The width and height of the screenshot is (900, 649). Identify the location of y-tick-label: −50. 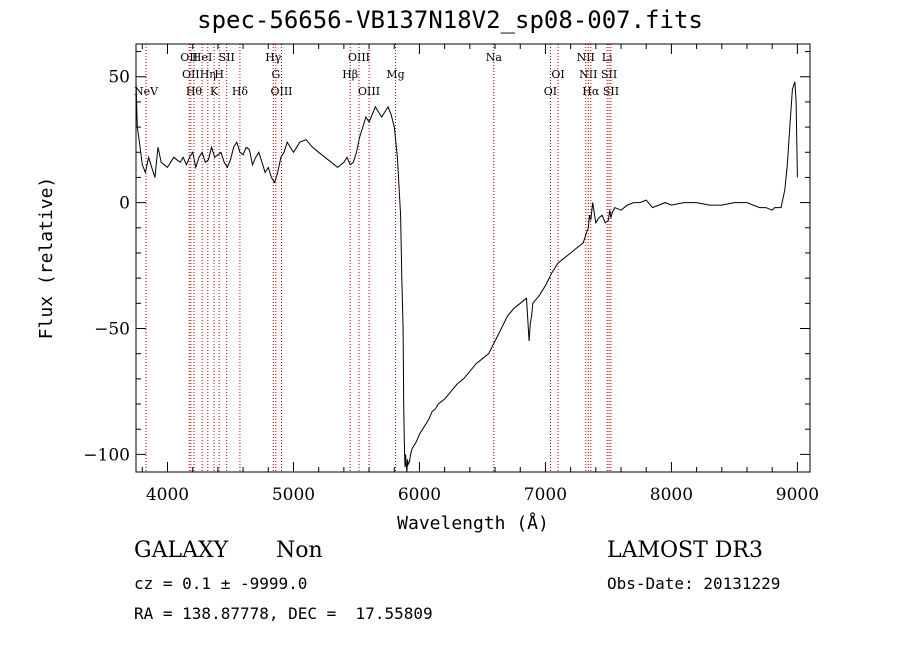
(112, 329).